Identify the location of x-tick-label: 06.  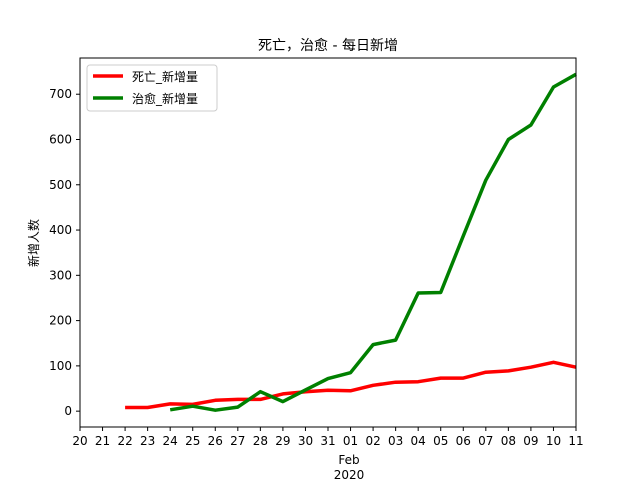
(463, 441).